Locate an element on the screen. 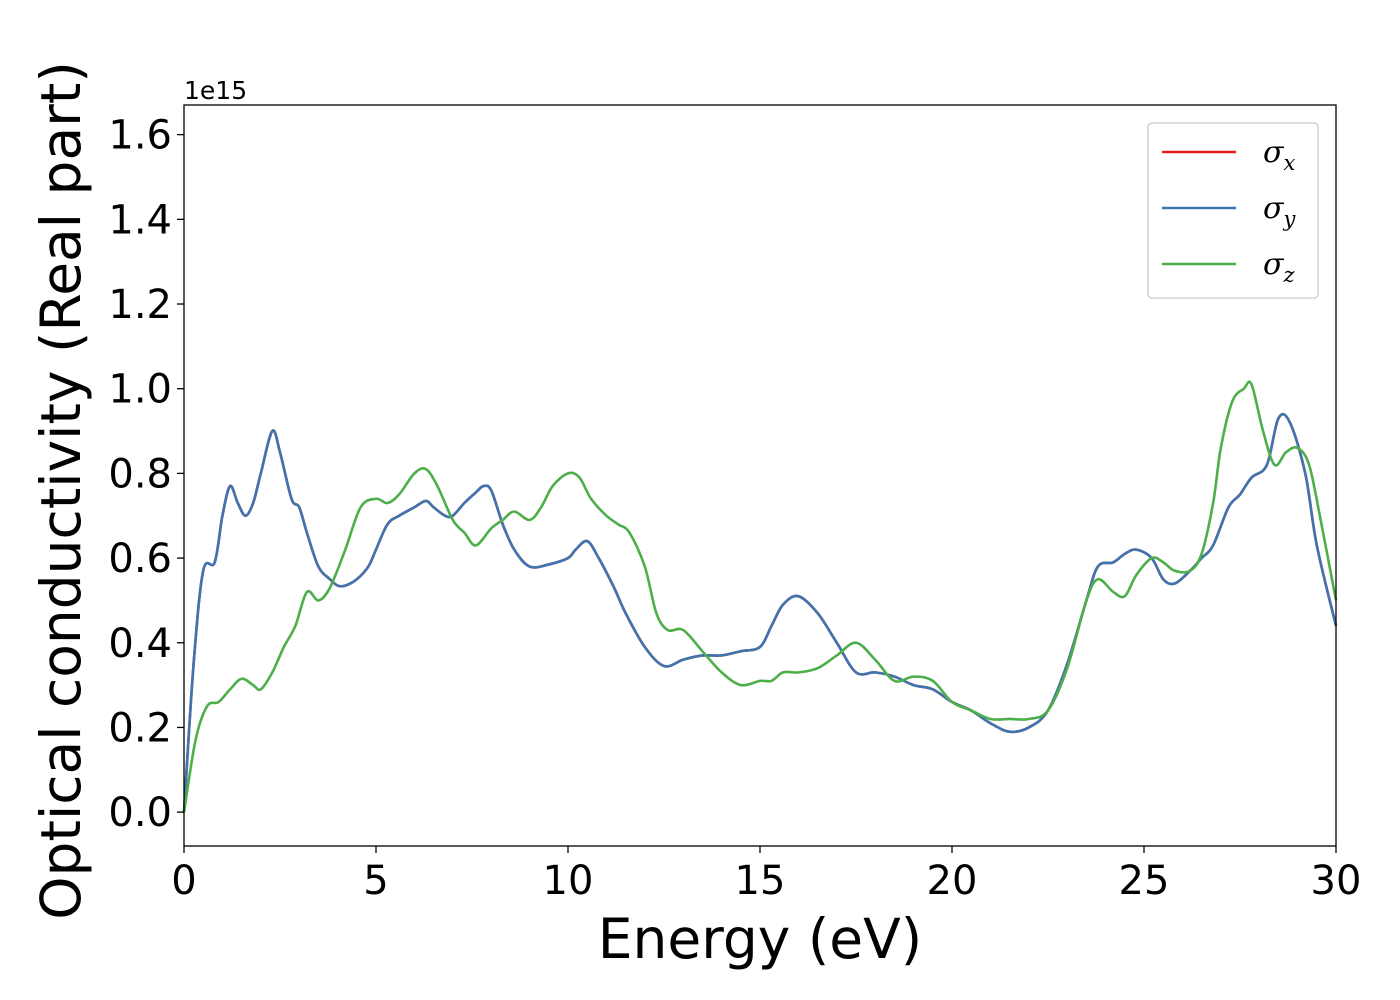 Image resolution: width=1400 pixels, height=1000 pixels. x-tick-label: 25 is located at coordinates (1144, 881).